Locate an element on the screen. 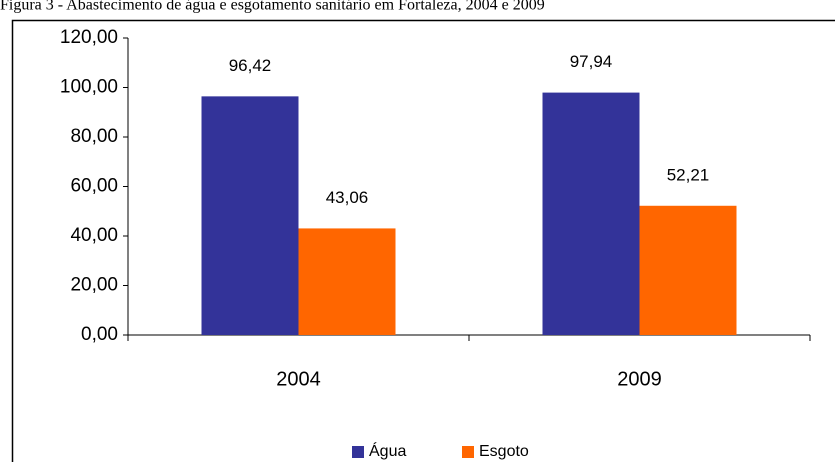  value-label: 43,06 is located at coordinates (347, 197).